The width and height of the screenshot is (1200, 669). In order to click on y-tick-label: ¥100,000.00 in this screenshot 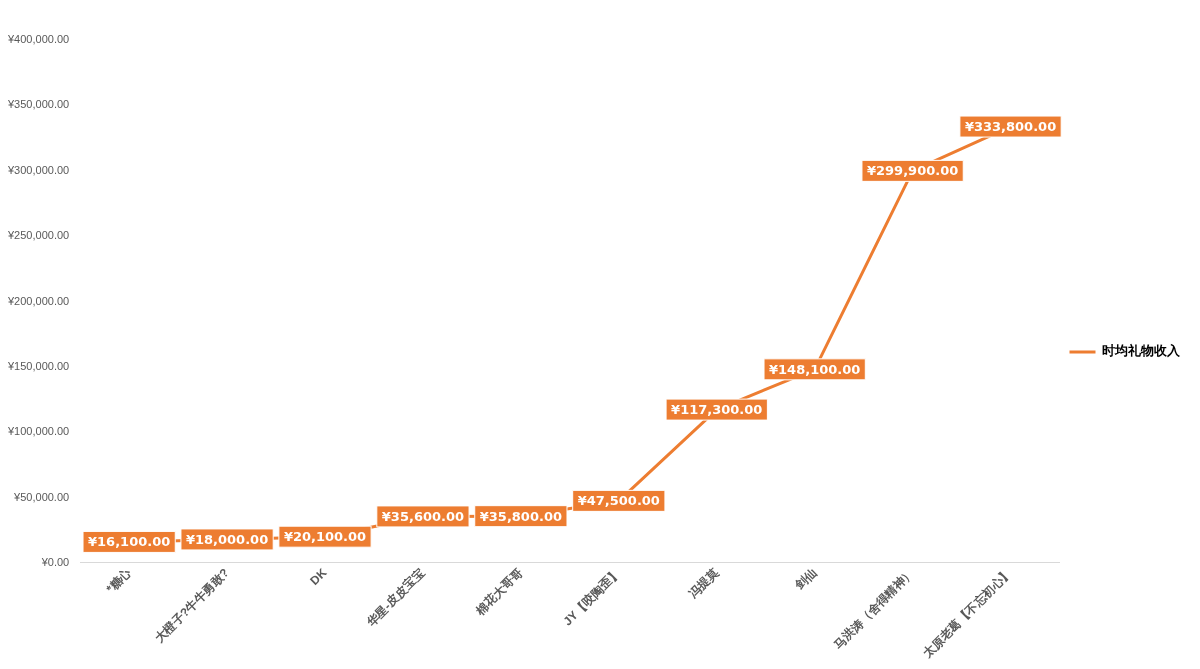, I will do `click(38, 431)`.